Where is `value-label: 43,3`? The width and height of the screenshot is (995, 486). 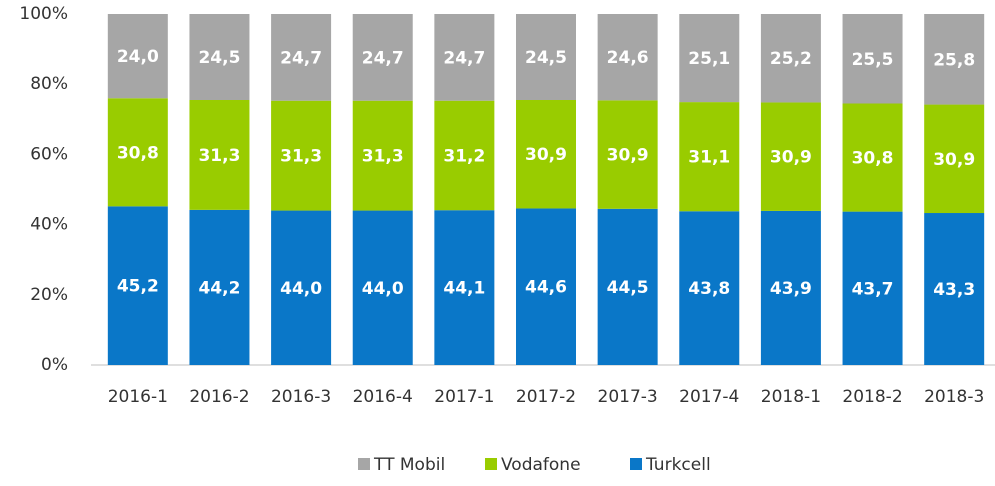 value-label: 43,3 is located at coordinates (954, 290).